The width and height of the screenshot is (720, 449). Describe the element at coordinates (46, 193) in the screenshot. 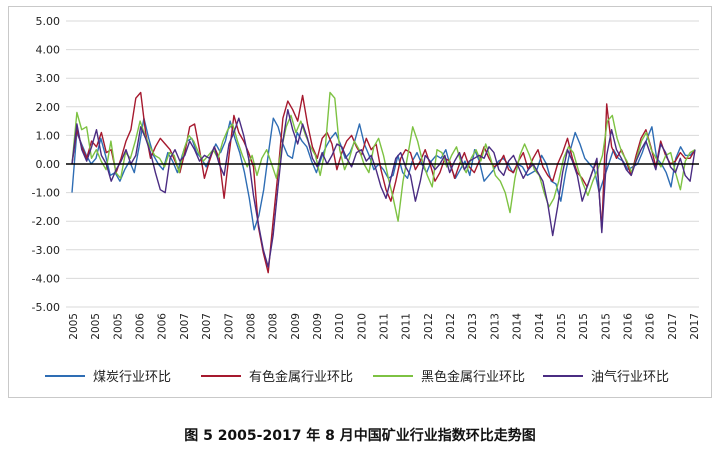

I see `y-tick-label: -1.00` at that location.